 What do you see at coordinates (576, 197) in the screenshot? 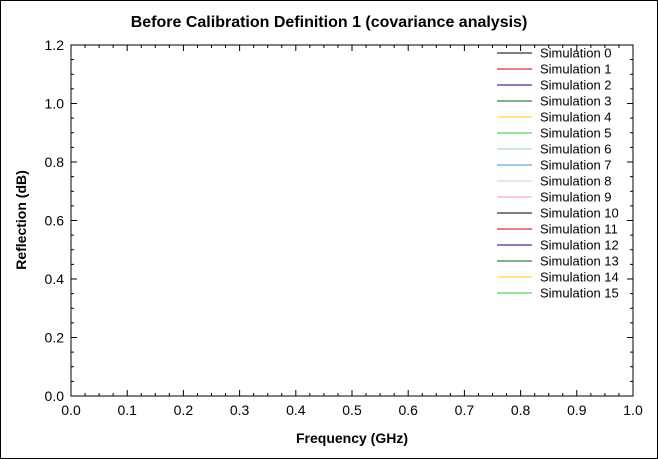
I see `legend-label: Simulation 9` at bounding box center [576, 197].